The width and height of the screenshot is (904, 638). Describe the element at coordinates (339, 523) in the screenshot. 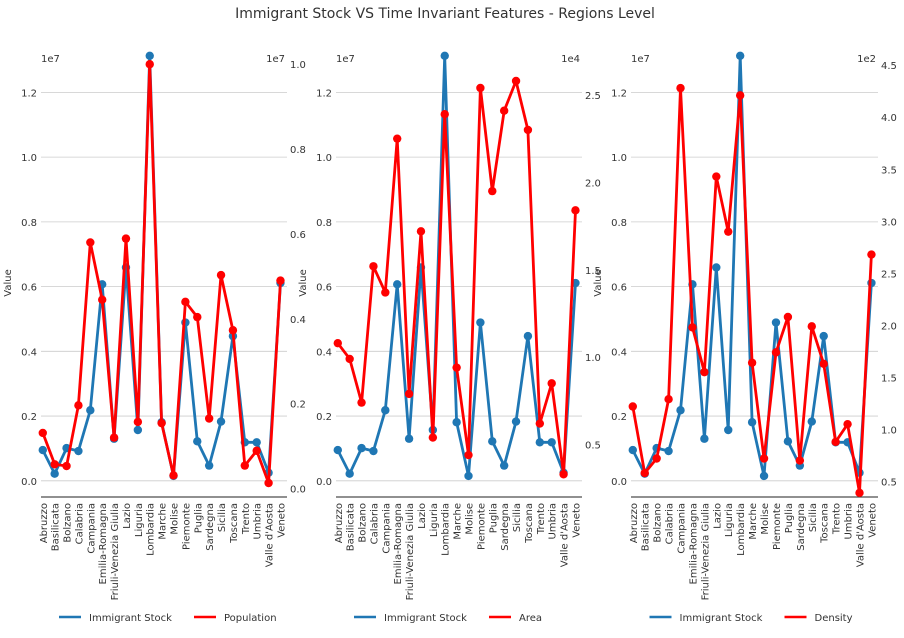

I see `x-tick-label: Abruzzo` at that location.